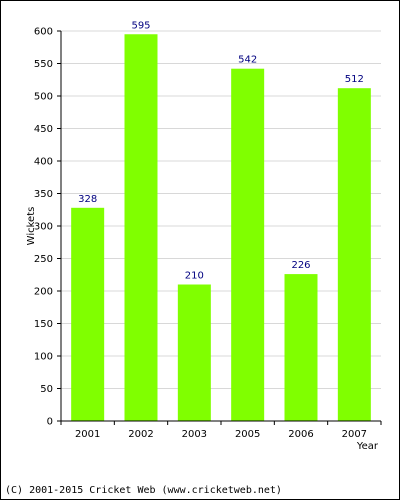 The height and width of the screenshot is (500, 400). What do you see at coordinates (43, 162) in the screenshot?
I see `y-tick-label: 400` at bounding box center [43, 162].